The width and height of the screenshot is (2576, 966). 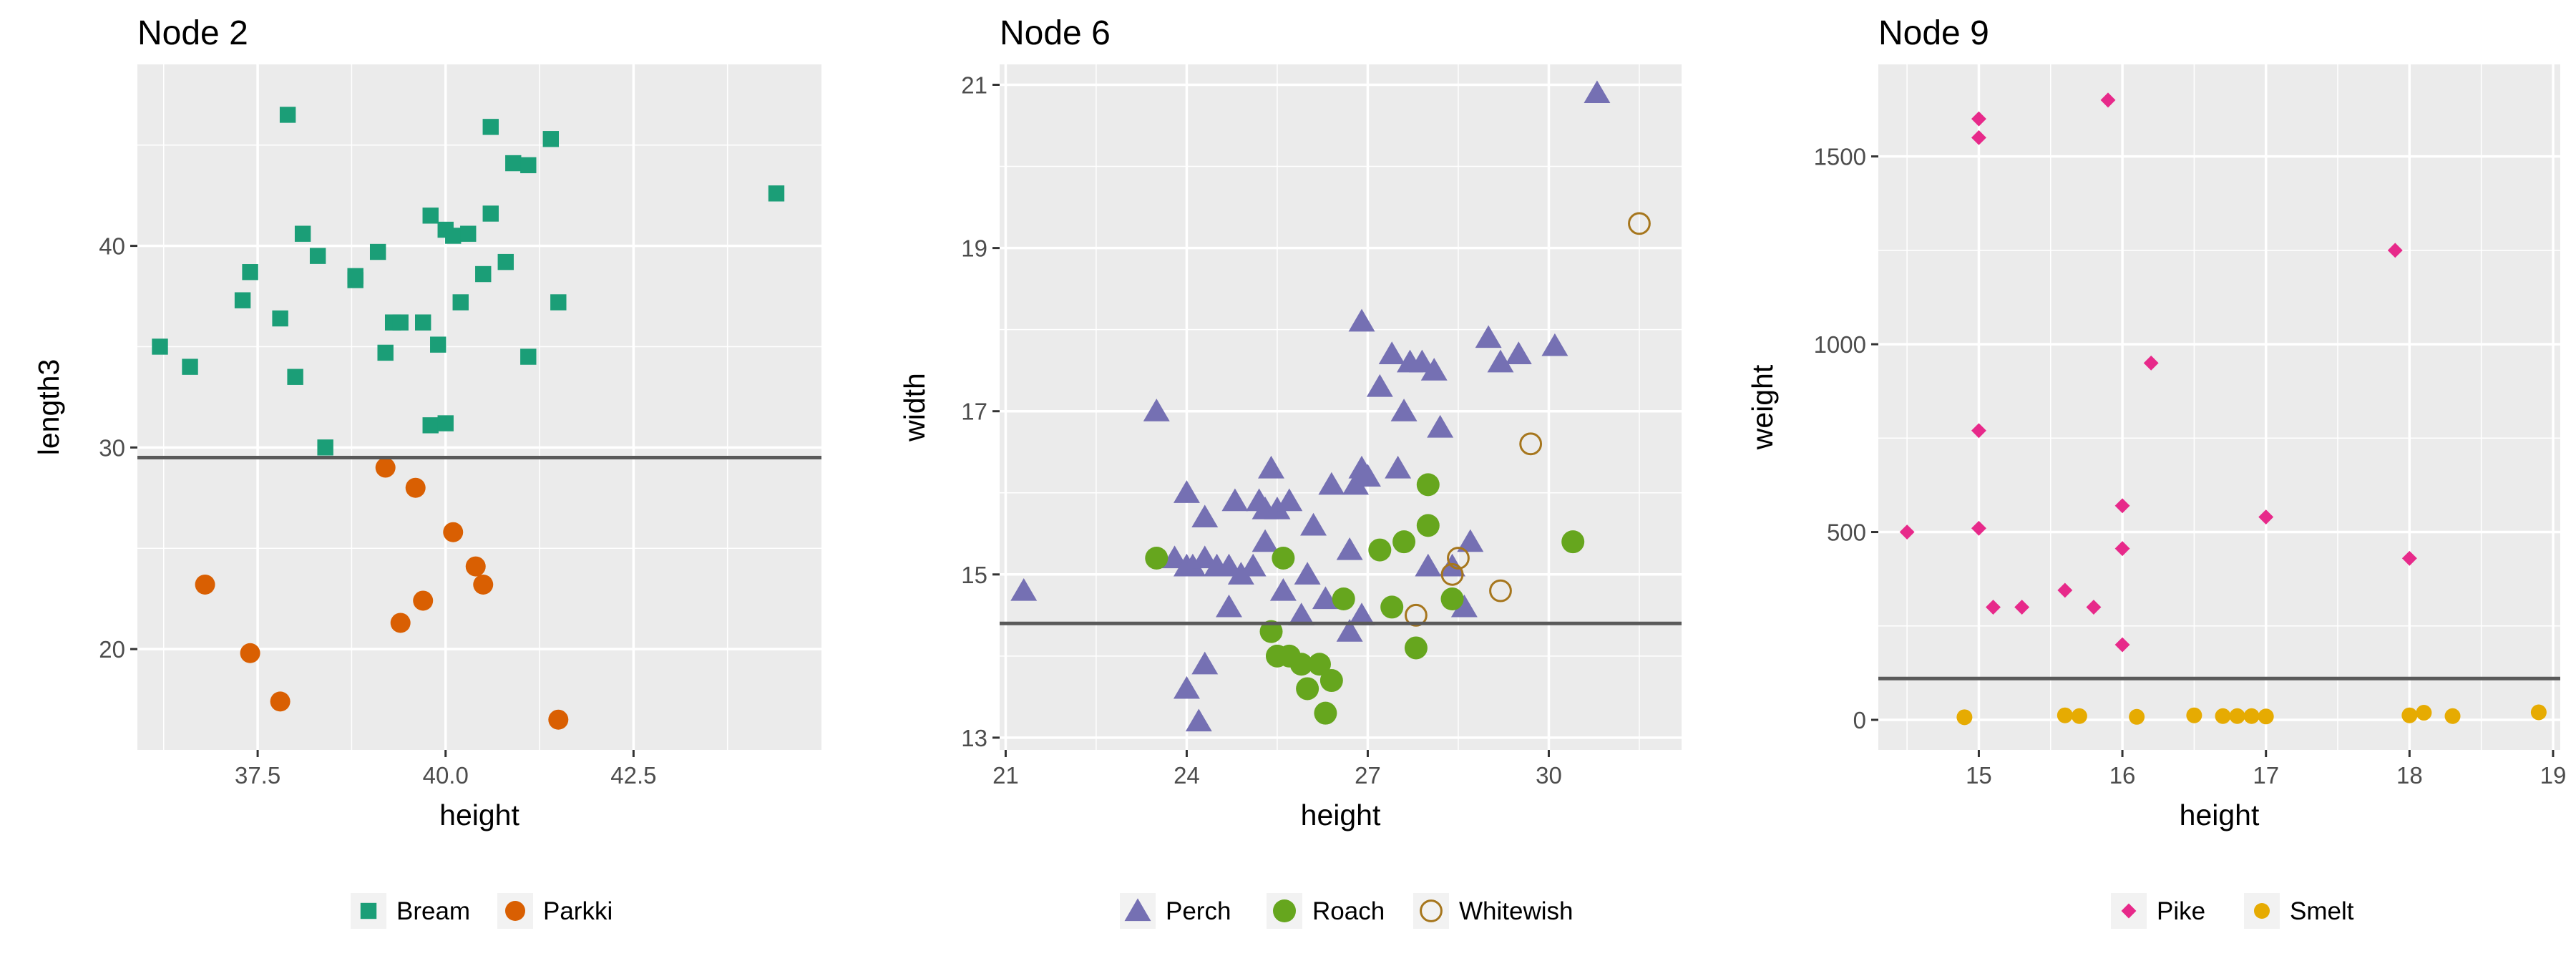 What do you see at coordinates (1840, 344) in the screenshot?
I see `y-tick-label: 1000` at bounding box center [1840, 344].